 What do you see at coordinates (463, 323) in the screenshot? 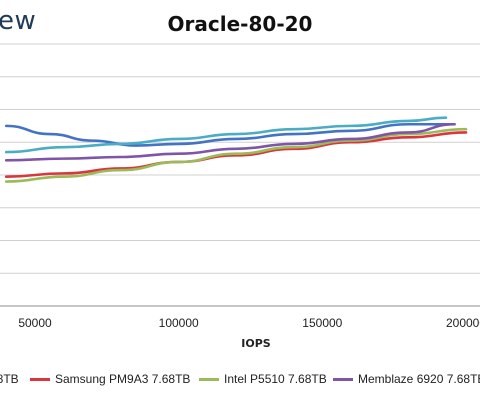
I see `x-tick-label: 200000` at bounding box center [463, 323].